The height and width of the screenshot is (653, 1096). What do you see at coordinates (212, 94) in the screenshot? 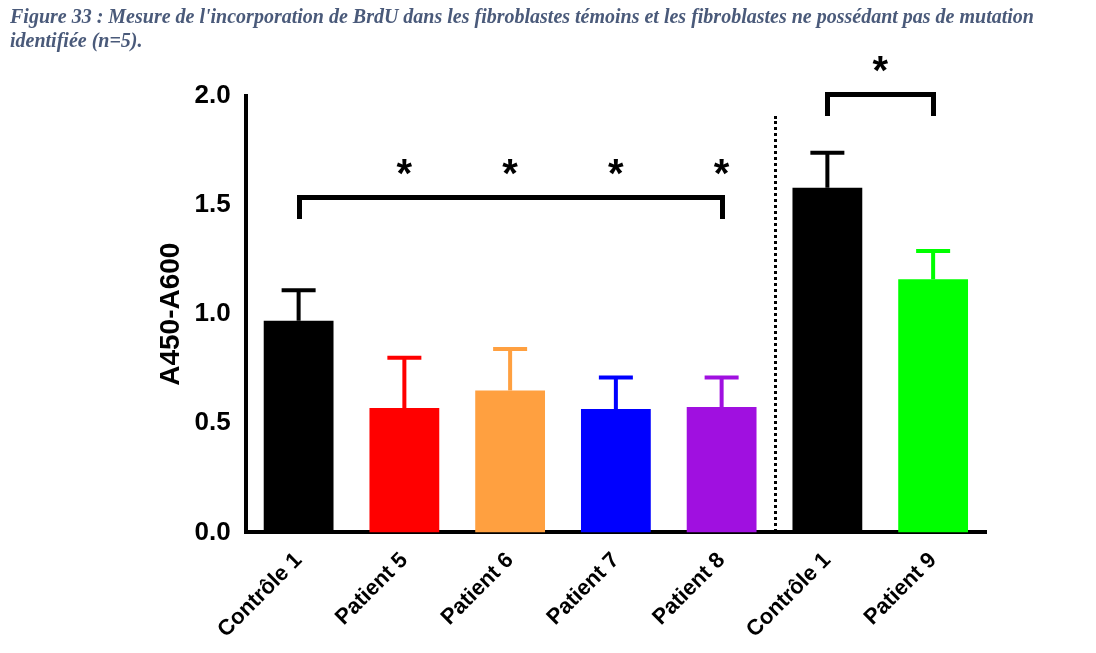
I see `y-tick-label: 2.0` at bounding box center [212, 94].